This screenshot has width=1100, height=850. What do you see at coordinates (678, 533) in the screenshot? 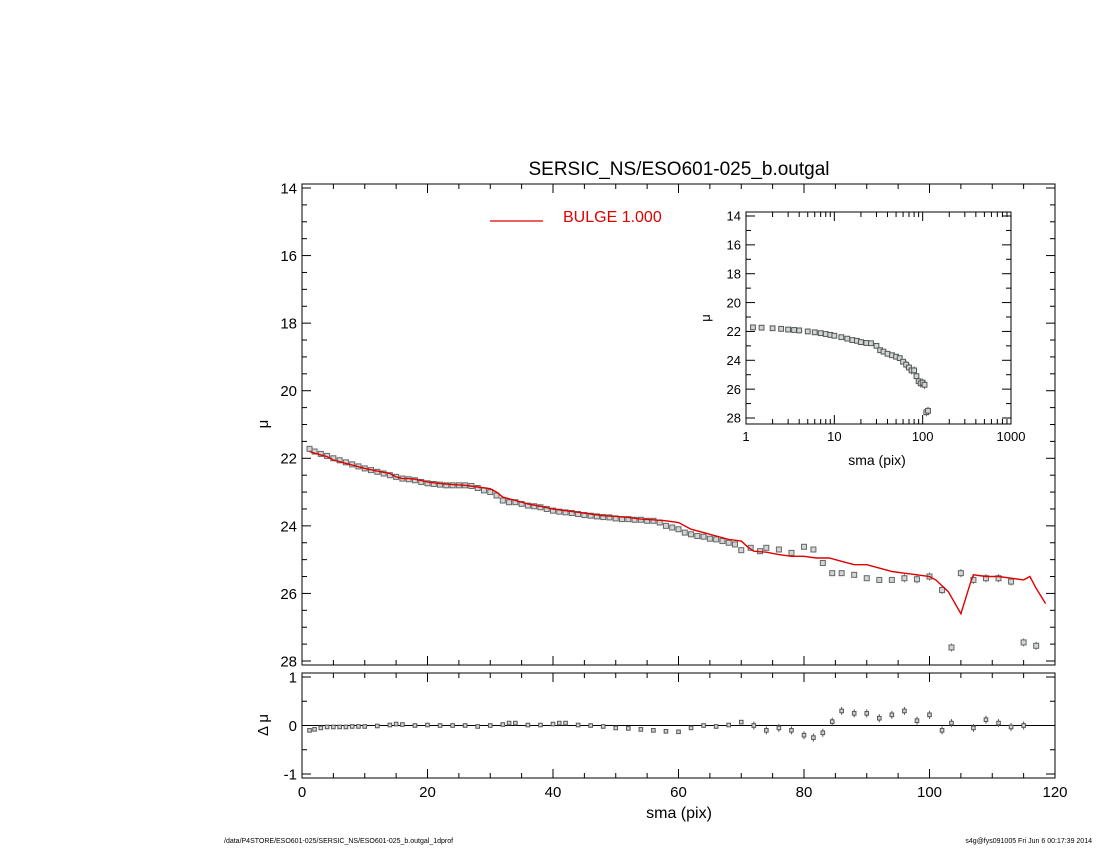
I see `bulge-model-line` at bounding box center [678, 533].